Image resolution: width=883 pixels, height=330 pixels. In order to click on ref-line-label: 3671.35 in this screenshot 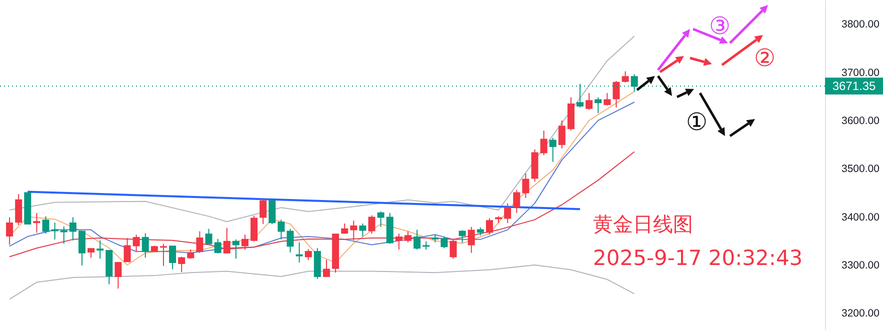, I will do `click(854, 86)`.